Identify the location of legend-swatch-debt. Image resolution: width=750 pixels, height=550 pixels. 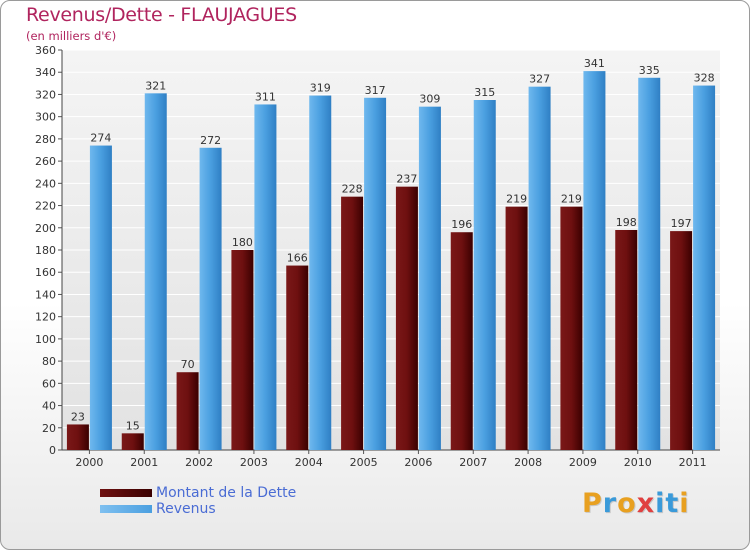
(126, 493).